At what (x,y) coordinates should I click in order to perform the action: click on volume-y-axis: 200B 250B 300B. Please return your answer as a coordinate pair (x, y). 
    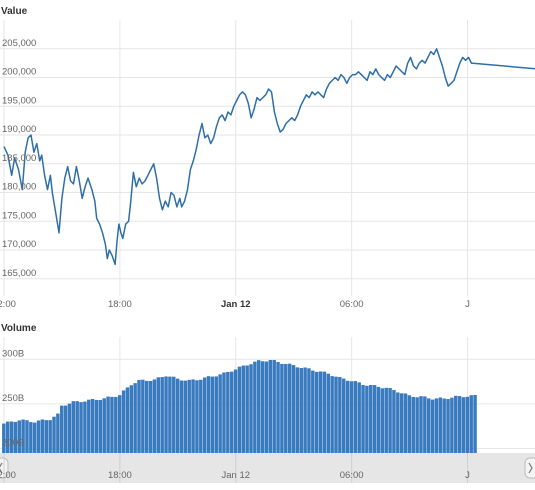
    Looking at the image, I should click on (13, 398).